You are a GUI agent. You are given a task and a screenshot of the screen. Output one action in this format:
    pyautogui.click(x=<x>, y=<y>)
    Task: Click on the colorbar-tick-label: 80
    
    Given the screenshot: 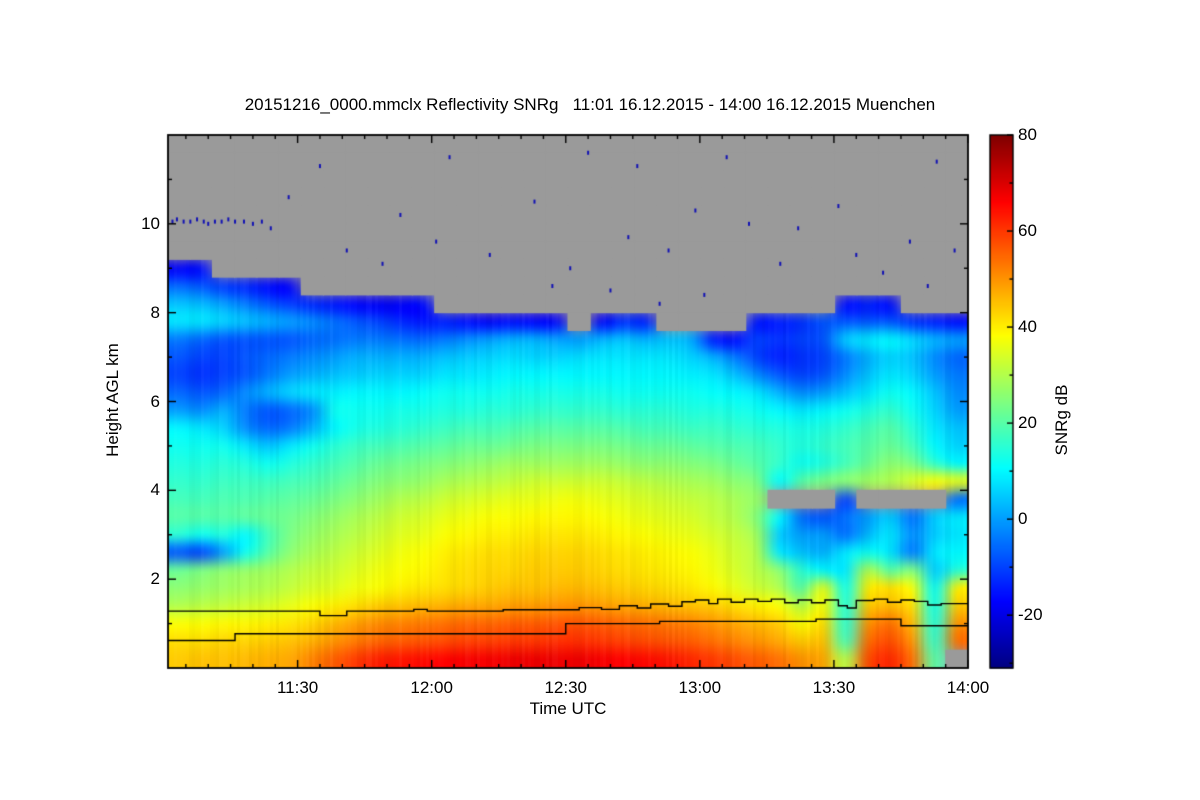 What is the action you would take?
    pyautogui.click(x=1027, y=134)
    